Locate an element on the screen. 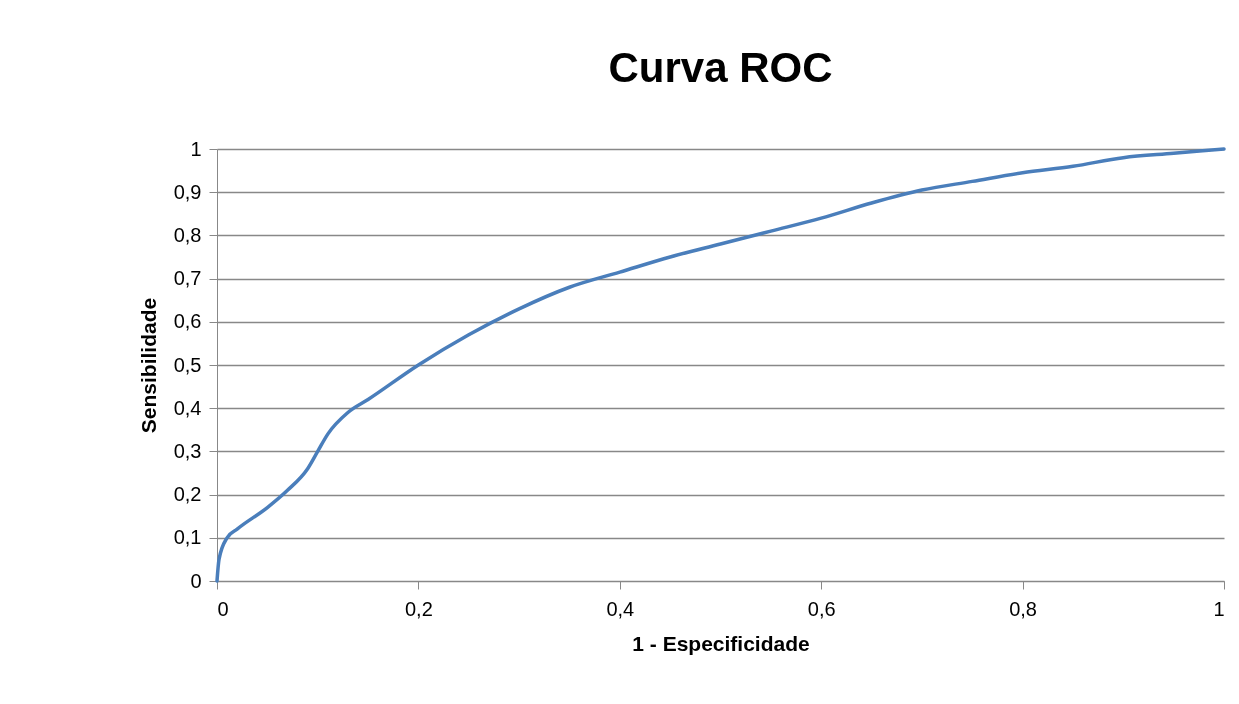 Image resolution: width=1239 pixels, height=704 pixels. y-tick-label: 1 is located at coordinates (196, 148).